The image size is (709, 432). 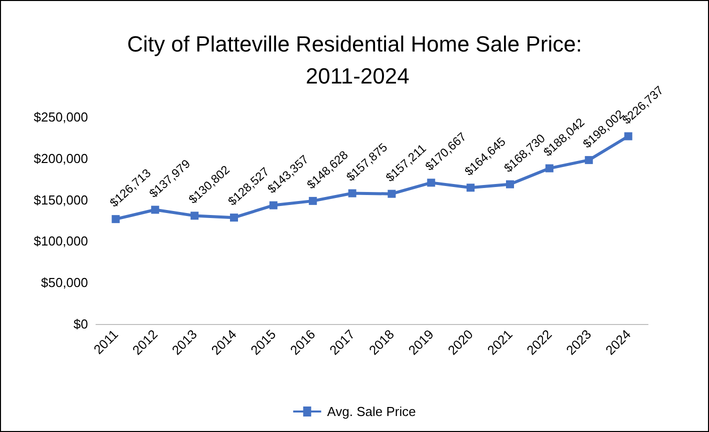 What do you see at coordinates (354, 60) in the screenshot?
I see `chart-title: City of Platteville Residential Home Sale Price: 2011-2024` at bounding box center [354, 60].